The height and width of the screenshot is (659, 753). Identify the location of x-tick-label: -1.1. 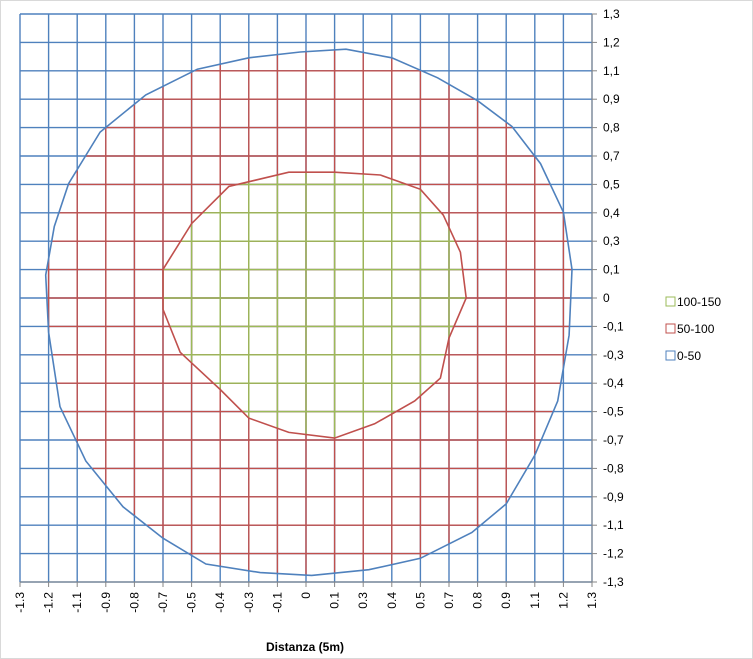
(77, 602).